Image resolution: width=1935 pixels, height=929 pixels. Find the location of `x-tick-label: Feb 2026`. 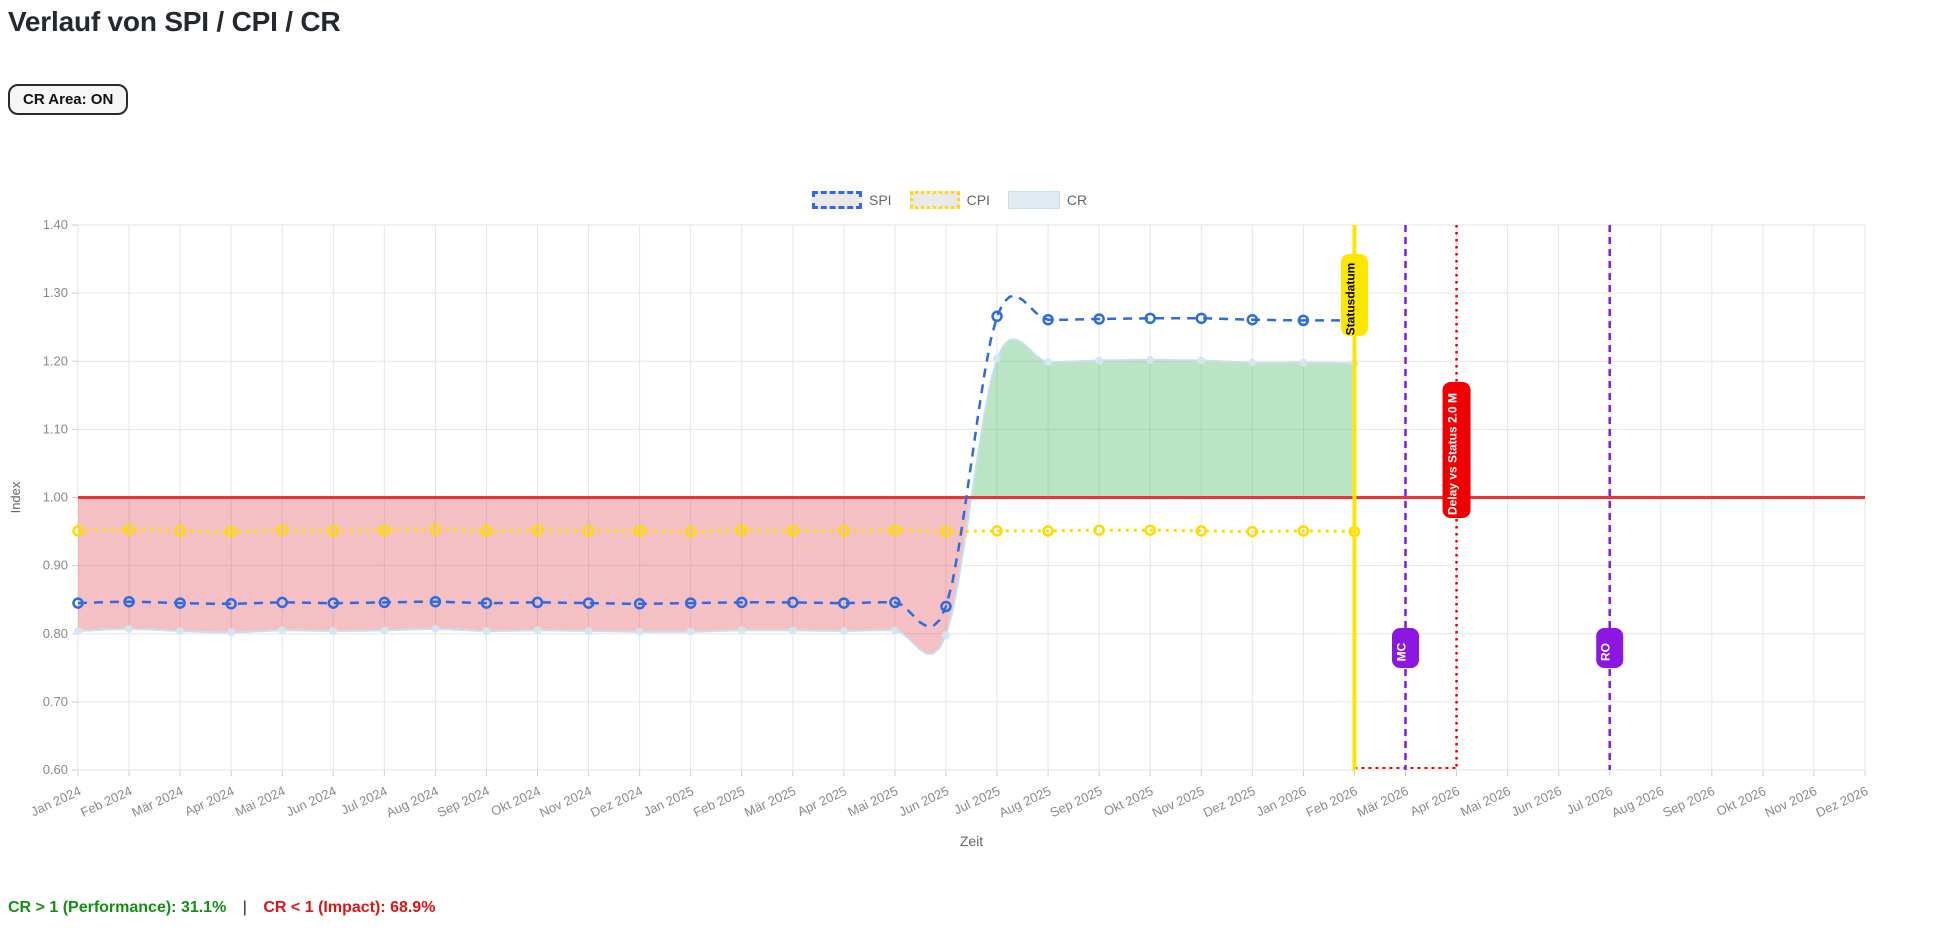

x-tick-label: Feb 2026 is located at coordinates (1332, 801).